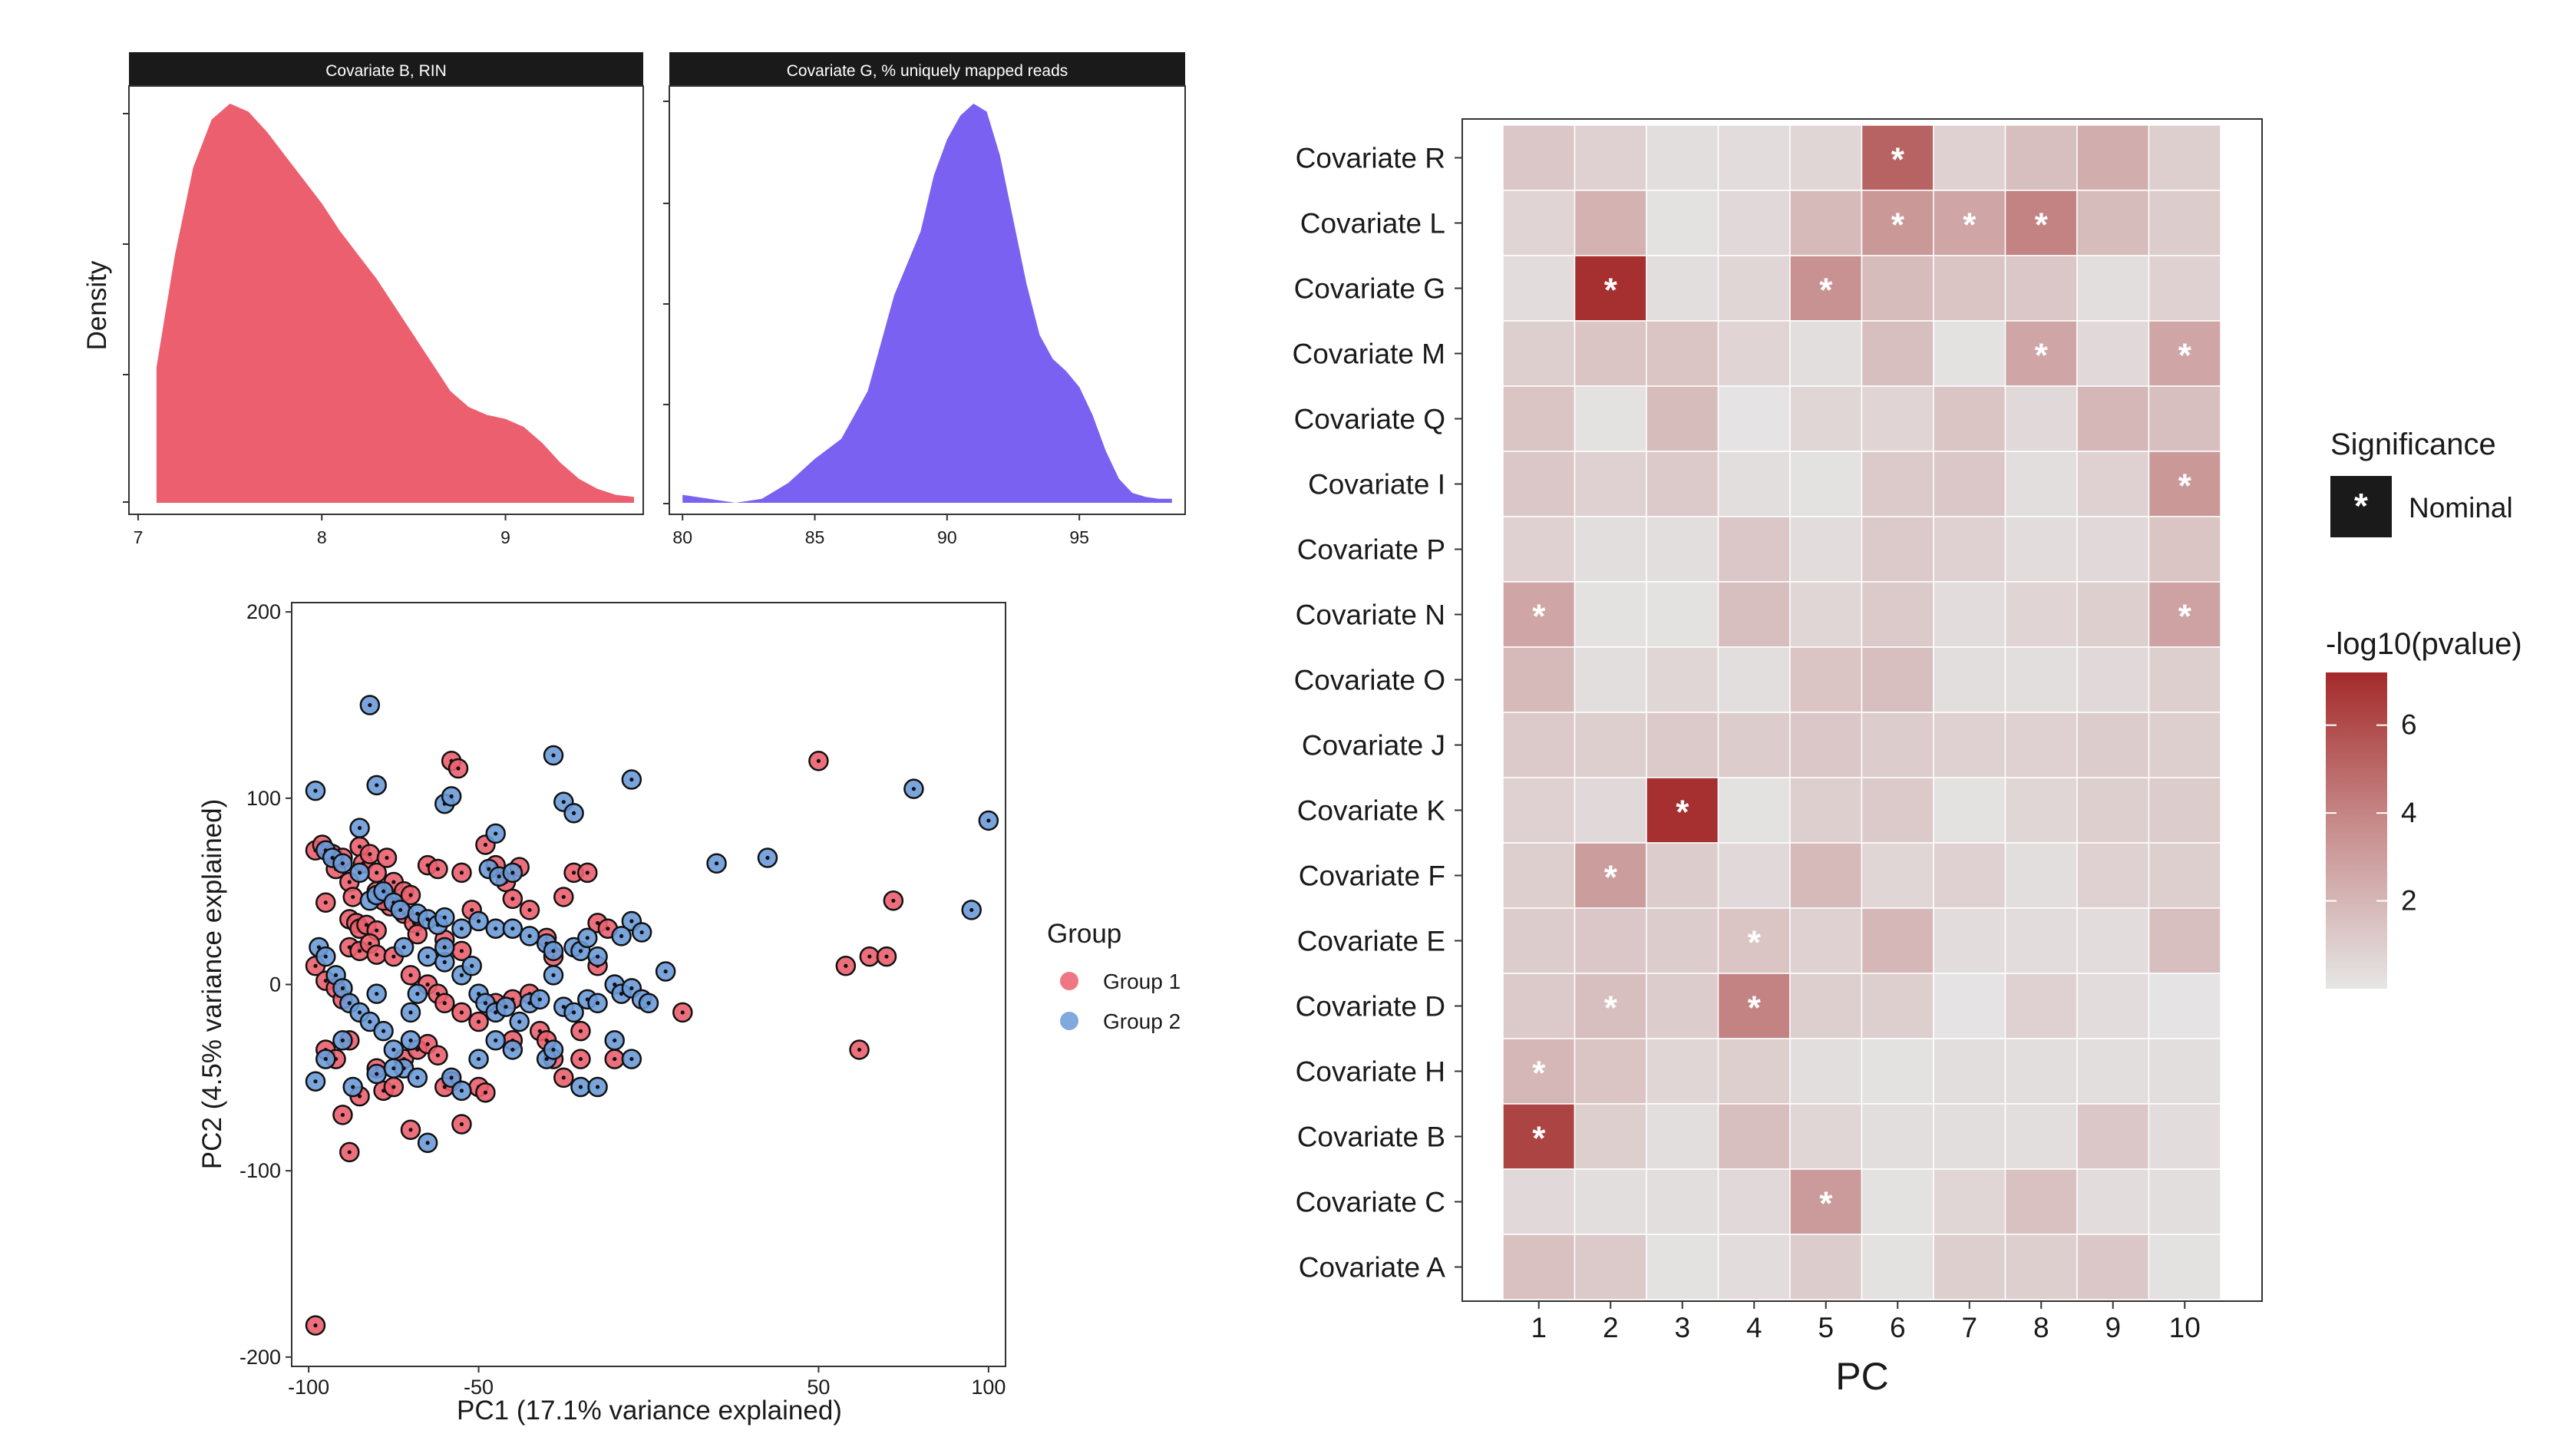 This screenshot has width=2576, height=1447. I want to click on y-tick-label: 100, so click(263, 798).